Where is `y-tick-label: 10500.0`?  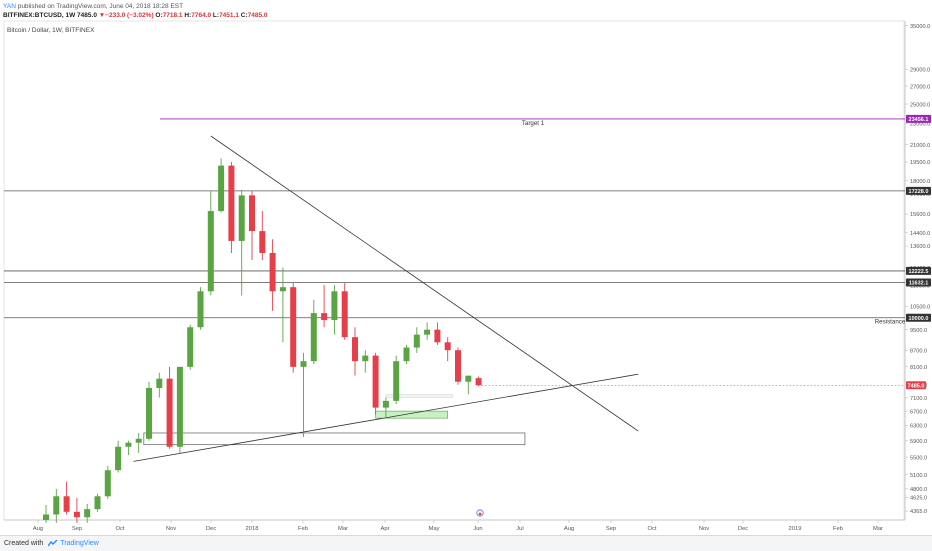
y-tick-label: 10500.0 is located at coordinates (920, 308).